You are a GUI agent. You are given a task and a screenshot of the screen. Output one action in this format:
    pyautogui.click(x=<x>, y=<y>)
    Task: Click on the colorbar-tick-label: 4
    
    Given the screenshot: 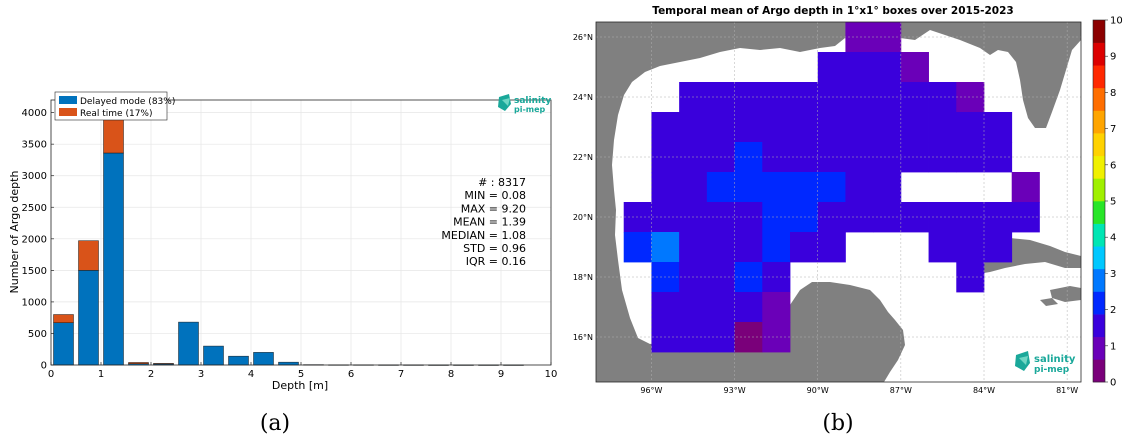 What is the action you would take?
    pyautogui.click(x=1113, y=238)
    